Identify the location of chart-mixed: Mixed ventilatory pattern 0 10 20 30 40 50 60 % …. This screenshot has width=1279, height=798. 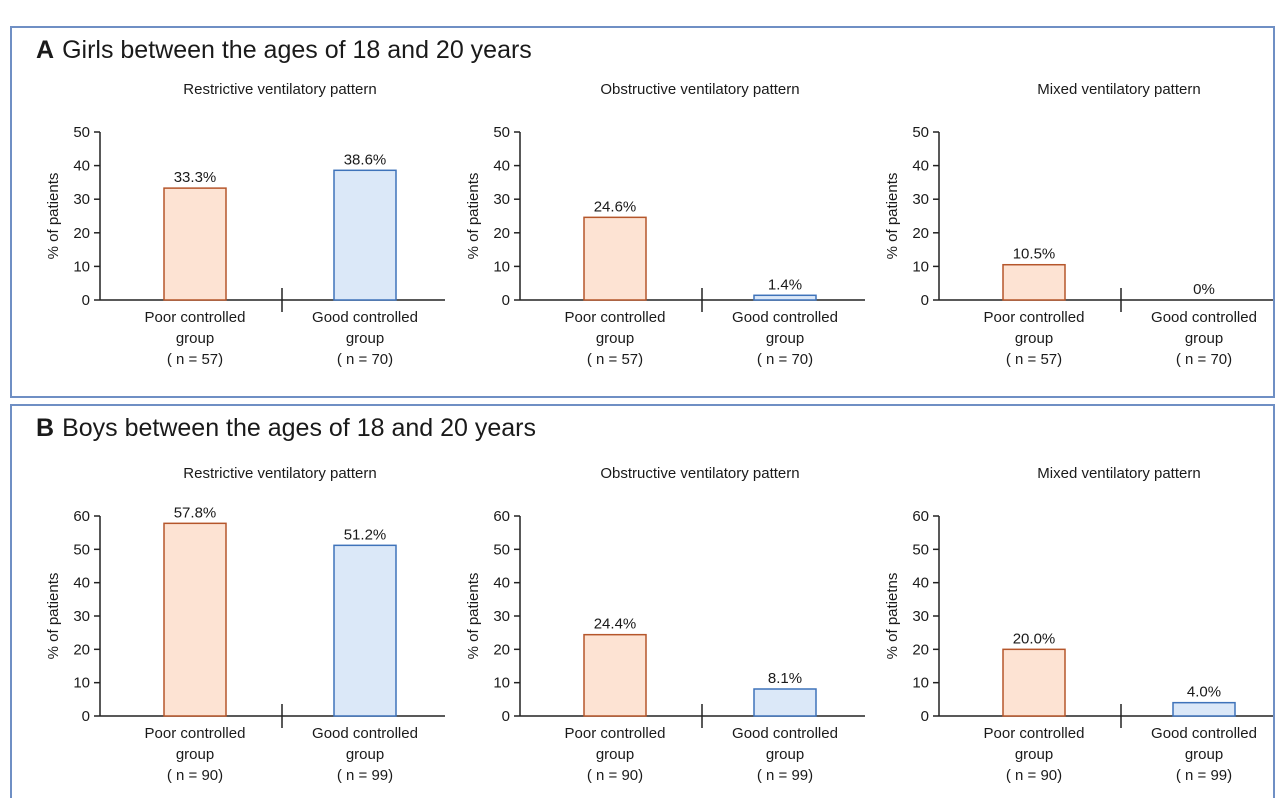
(1078, 624).